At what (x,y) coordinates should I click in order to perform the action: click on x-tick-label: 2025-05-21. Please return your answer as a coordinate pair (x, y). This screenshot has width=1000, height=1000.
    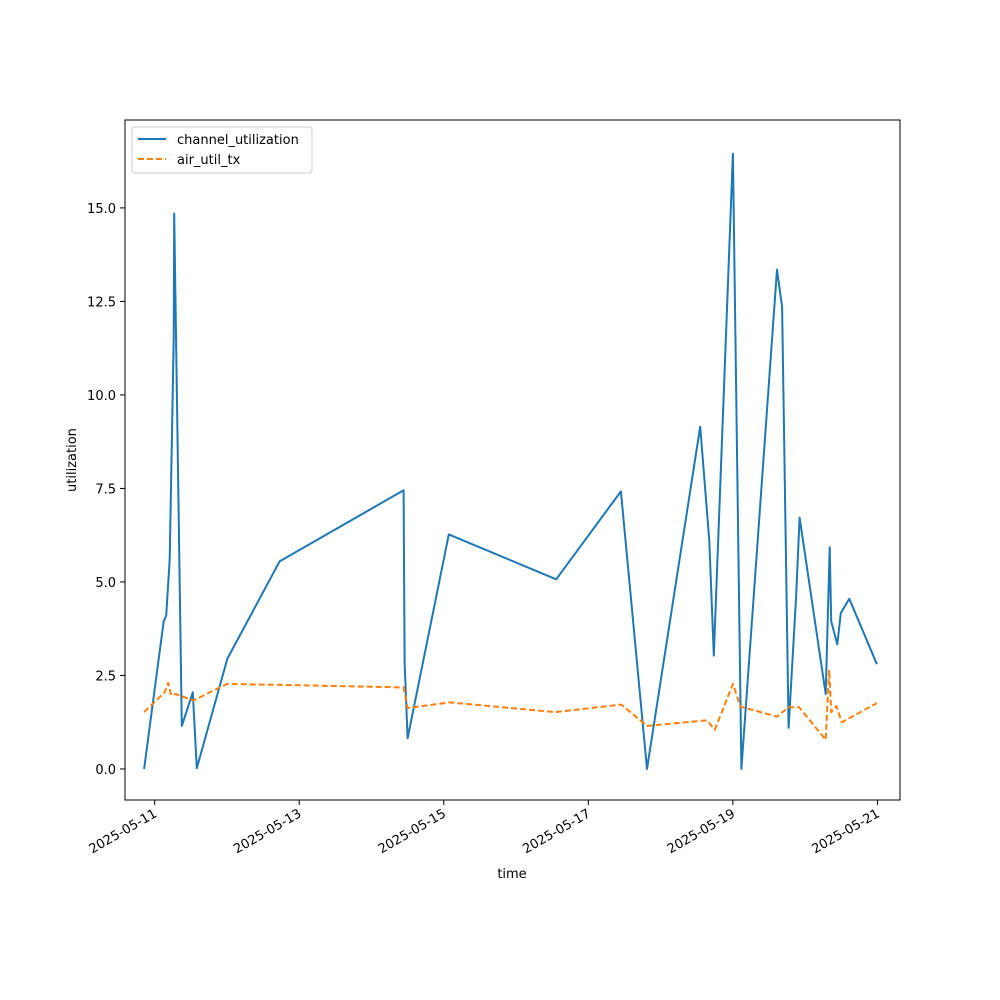
    Looking at the image, I should click on (845, 831).